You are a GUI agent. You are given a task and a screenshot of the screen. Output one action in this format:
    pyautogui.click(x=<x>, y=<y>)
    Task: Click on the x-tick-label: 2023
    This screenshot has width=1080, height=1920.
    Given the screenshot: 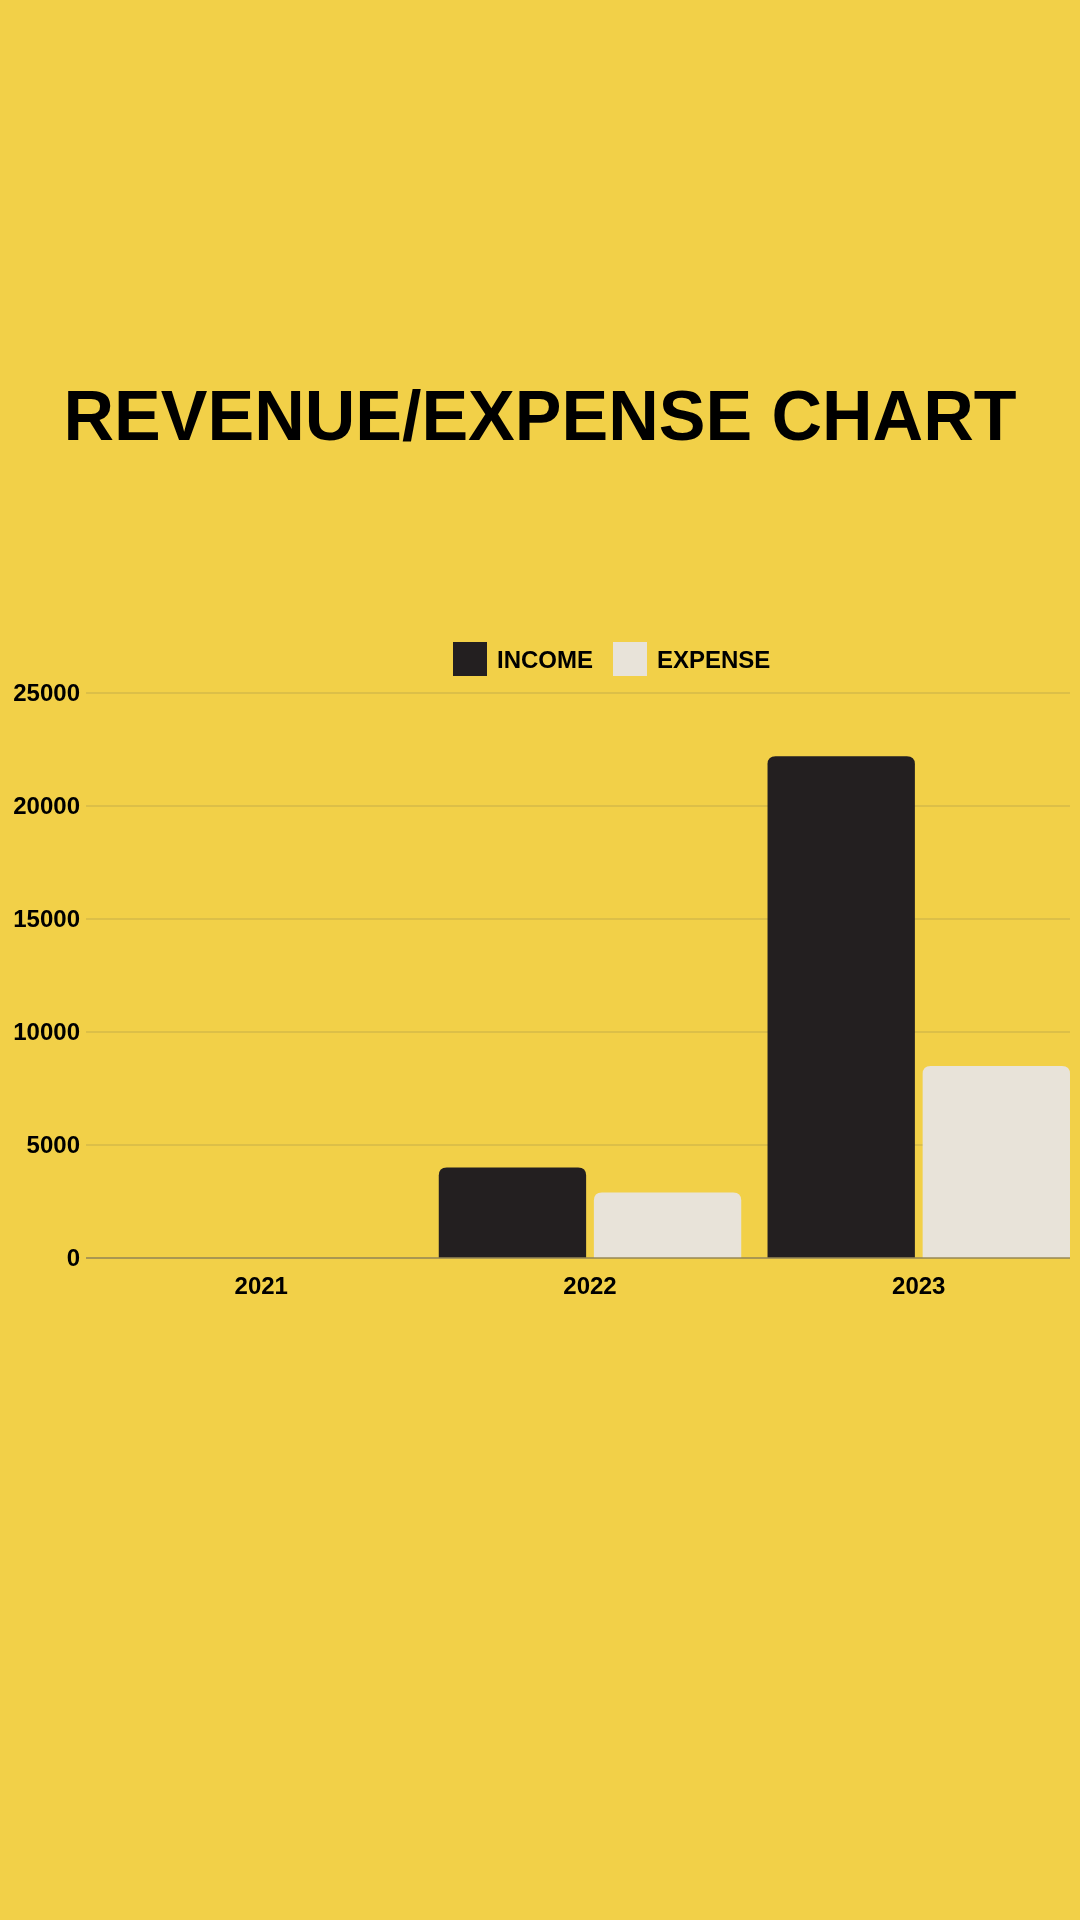 What is the action you would take?
    pyautogui.click(x=919, y=1285)
    